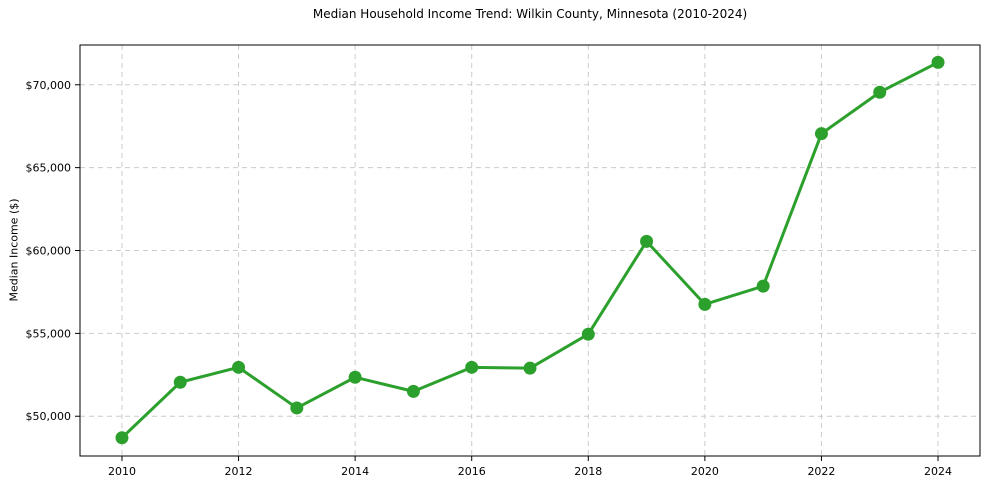 This screenshot has height=490, width=989. I want to click on y-axis-label: Median Income ($), so click(14, 250).